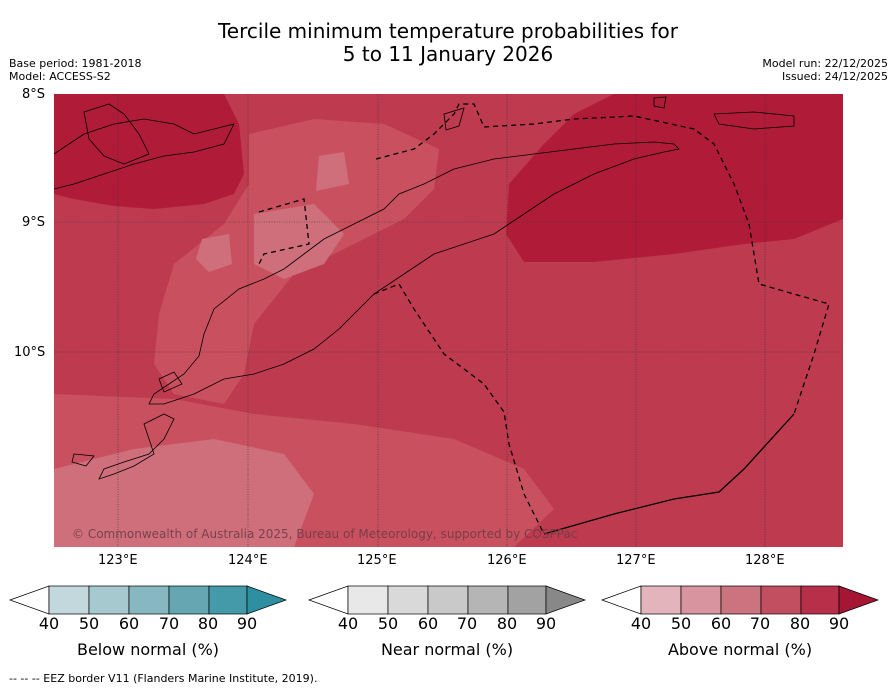 The image size is (896, 690). What do you see at coordinates (566, 600) in the screenshot?
I see `colorbar-near-extend-high` at bounding box center [566, 600].